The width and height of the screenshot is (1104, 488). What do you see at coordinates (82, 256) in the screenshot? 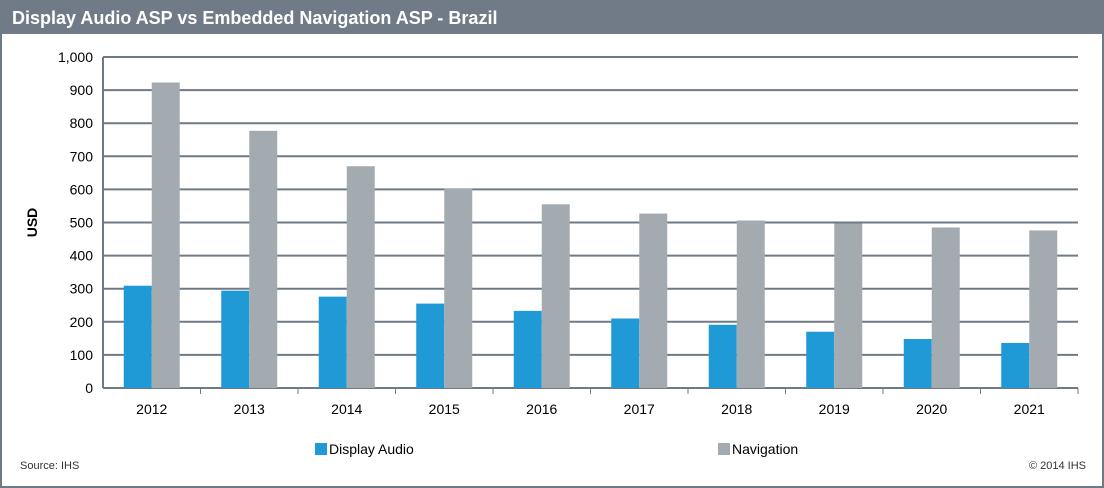
I see `y-tick-label: 400` at bounding box center [82, 256].